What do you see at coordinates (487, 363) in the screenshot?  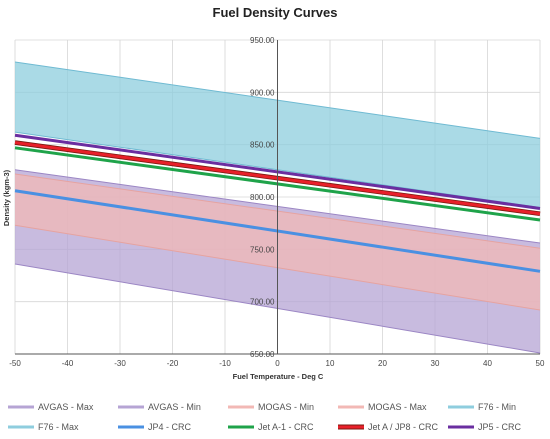 I see `x-tick-label-40: 40` at bounding box center [487, 363].